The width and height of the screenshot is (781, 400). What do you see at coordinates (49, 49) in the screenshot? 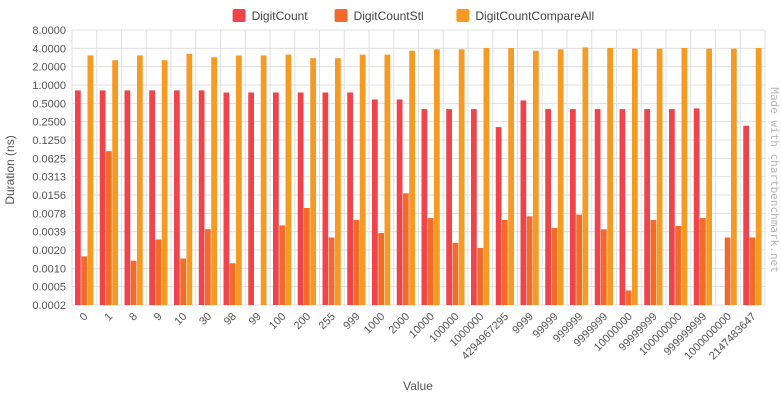
I see `y-tick-label: 4.0000` at bounding box center [49, 49].